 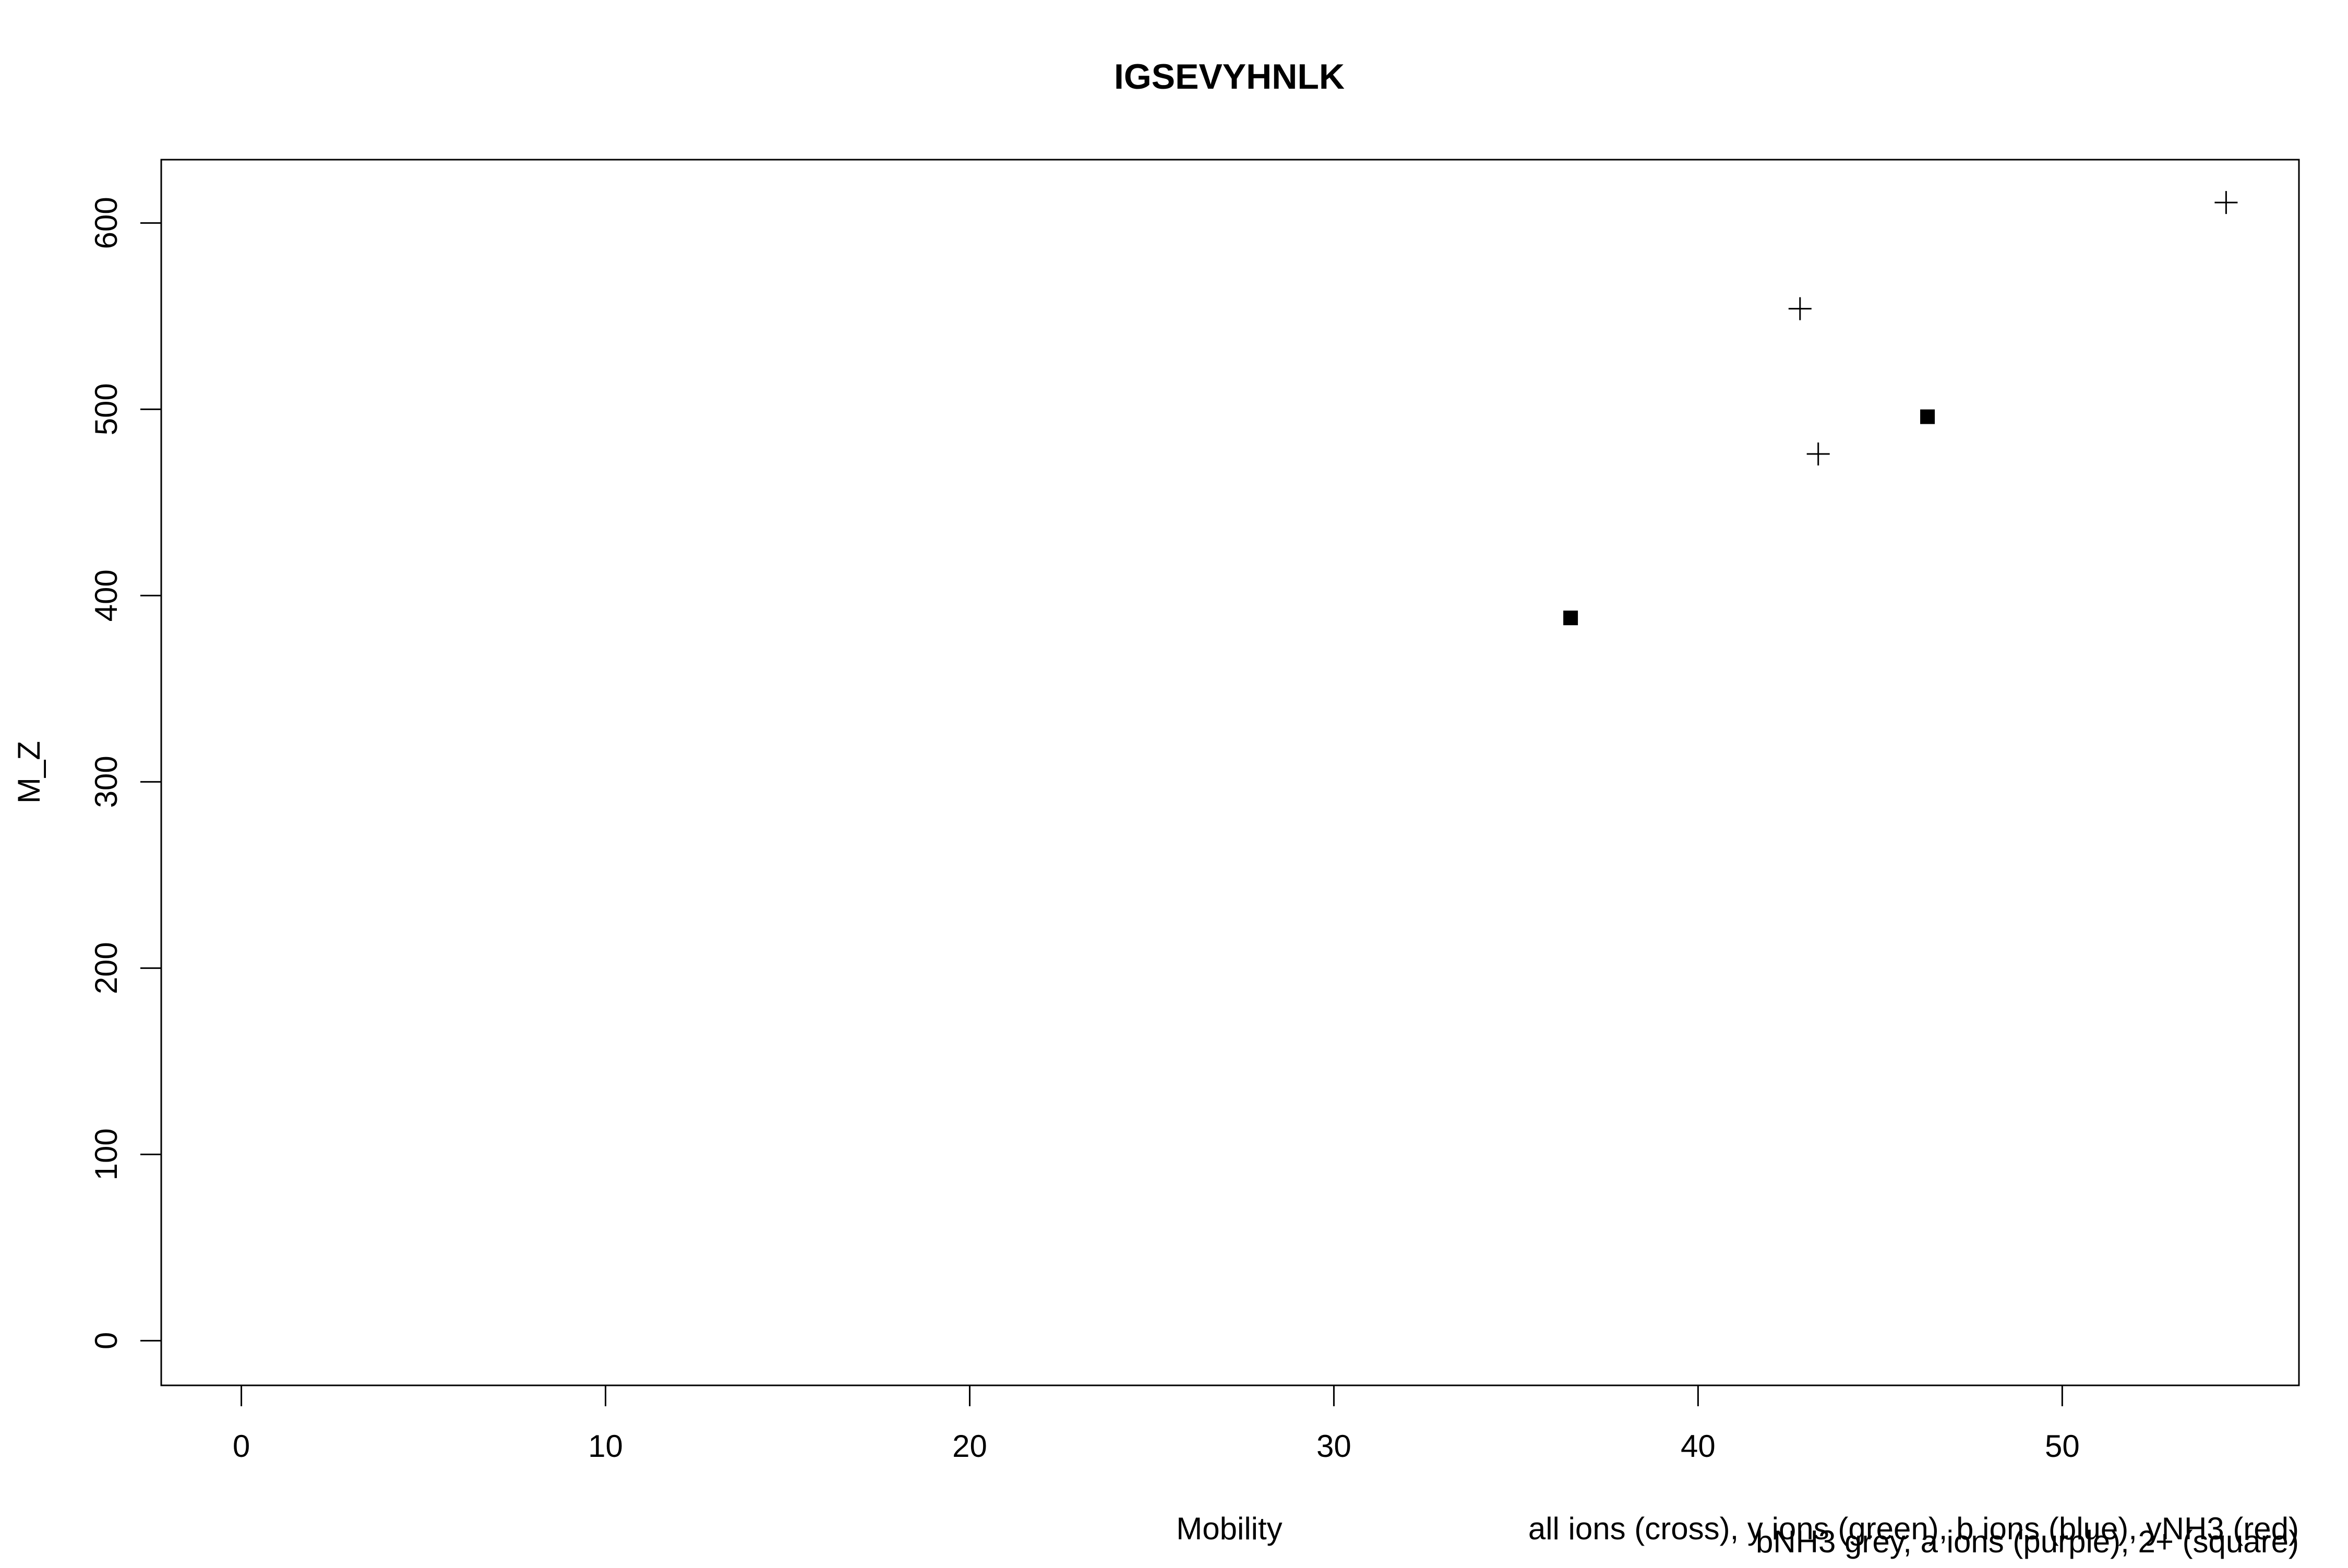 What do you see at coordinates (1156, 1424) in the screenshot?
I see `x-axis: 0 10 20 30 40 50` at bounding box center [1156, 1424].